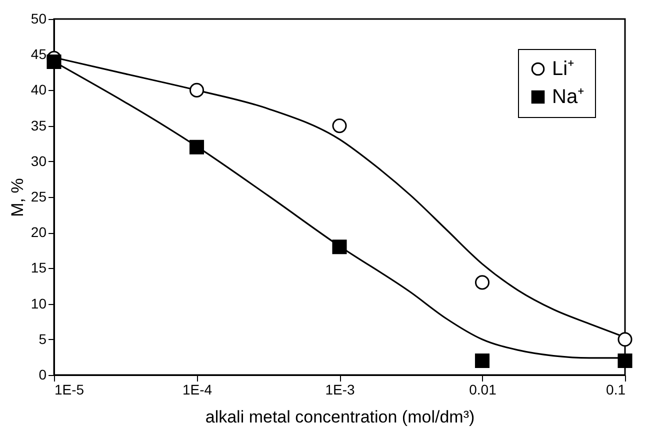 The width and height of the screenshot is (649, 433). Describe the element at coordinates (38, 90) in the screenshot. I see `y-tick-label: 40` at that location.